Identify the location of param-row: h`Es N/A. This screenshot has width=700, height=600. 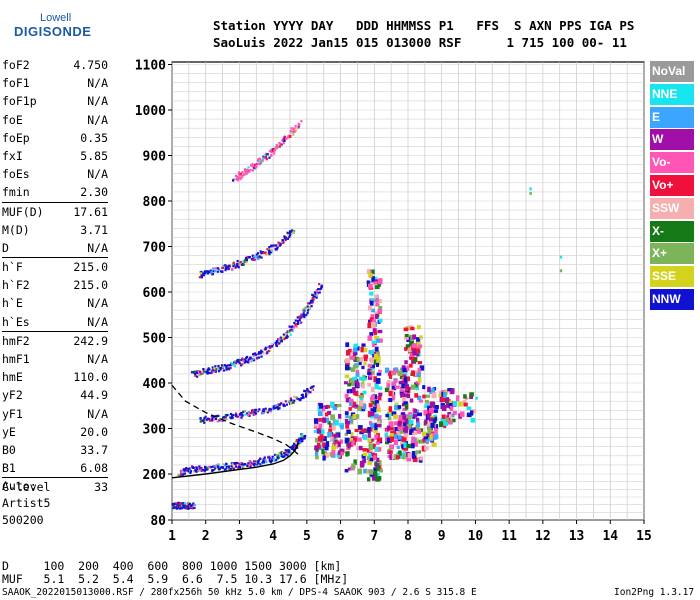
(55, 322).